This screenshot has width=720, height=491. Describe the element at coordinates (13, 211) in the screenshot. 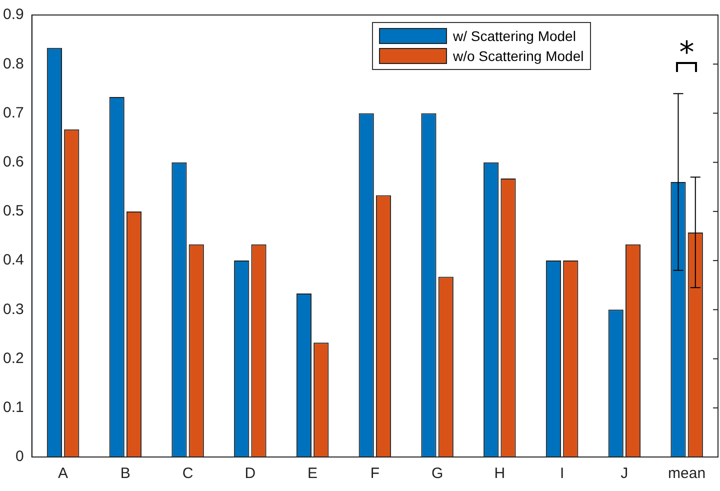

I see `y-tick-label: 0.5` at that location.